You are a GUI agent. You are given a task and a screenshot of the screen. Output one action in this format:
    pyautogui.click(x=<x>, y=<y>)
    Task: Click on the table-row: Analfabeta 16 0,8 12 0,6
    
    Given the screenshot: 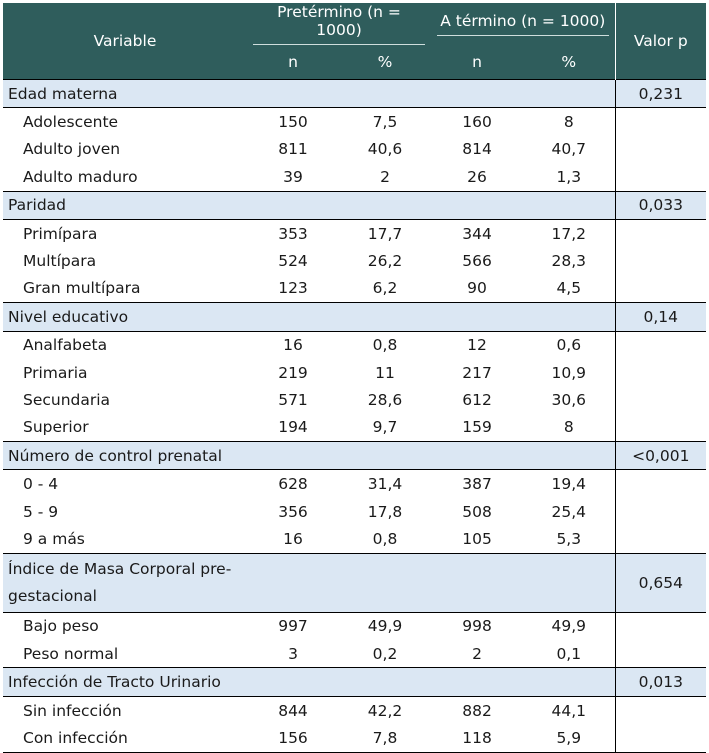 What is the action you would take?
    pyautogui.click(x=355, y=345)
    